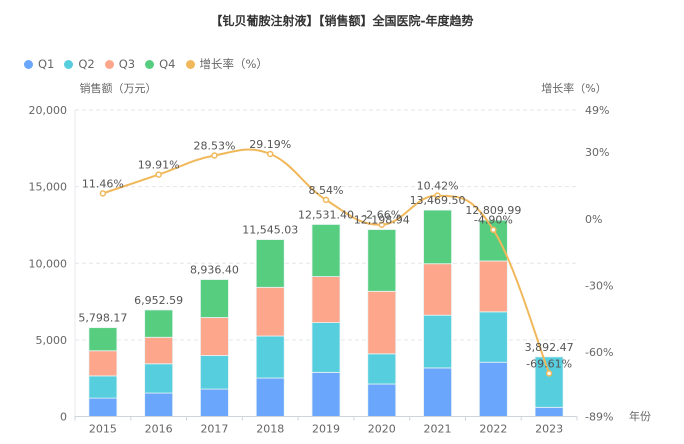 Image resolution: width=684 pixels, height=444 pixels. I want to click on legend-item-q1: Q1, so click(39, 64).